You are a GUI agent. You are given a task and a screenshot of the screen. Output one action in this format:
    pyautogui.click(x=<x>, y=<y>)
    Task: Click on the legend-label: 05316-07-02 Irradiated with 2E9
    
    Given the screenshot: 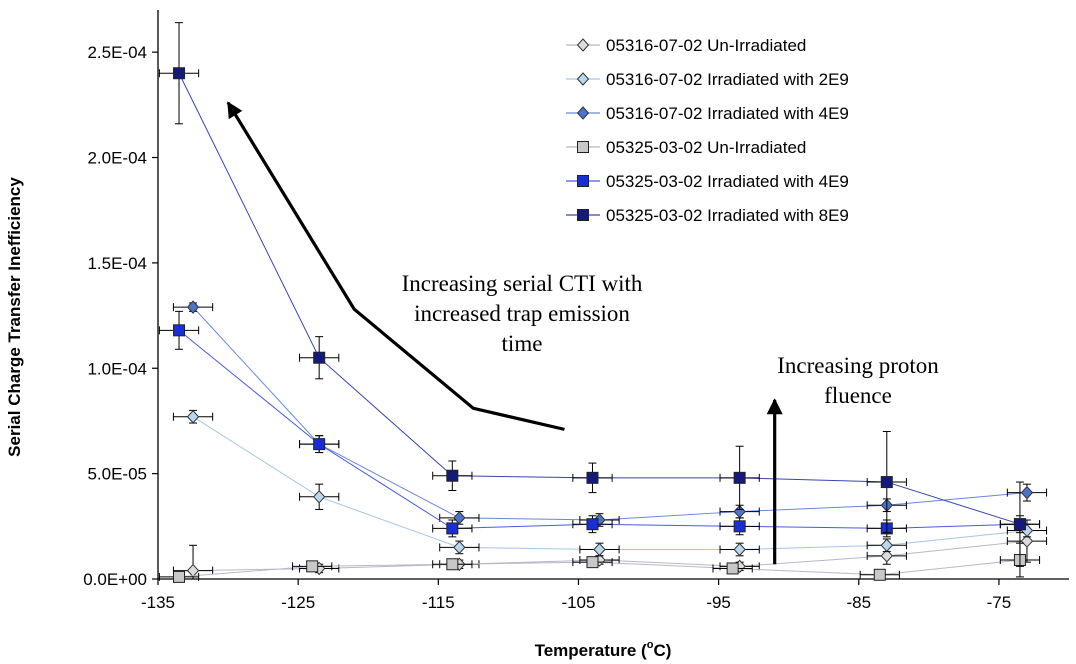 What is the action you would take?
    pyautogui.click(x=727, y=79)
    